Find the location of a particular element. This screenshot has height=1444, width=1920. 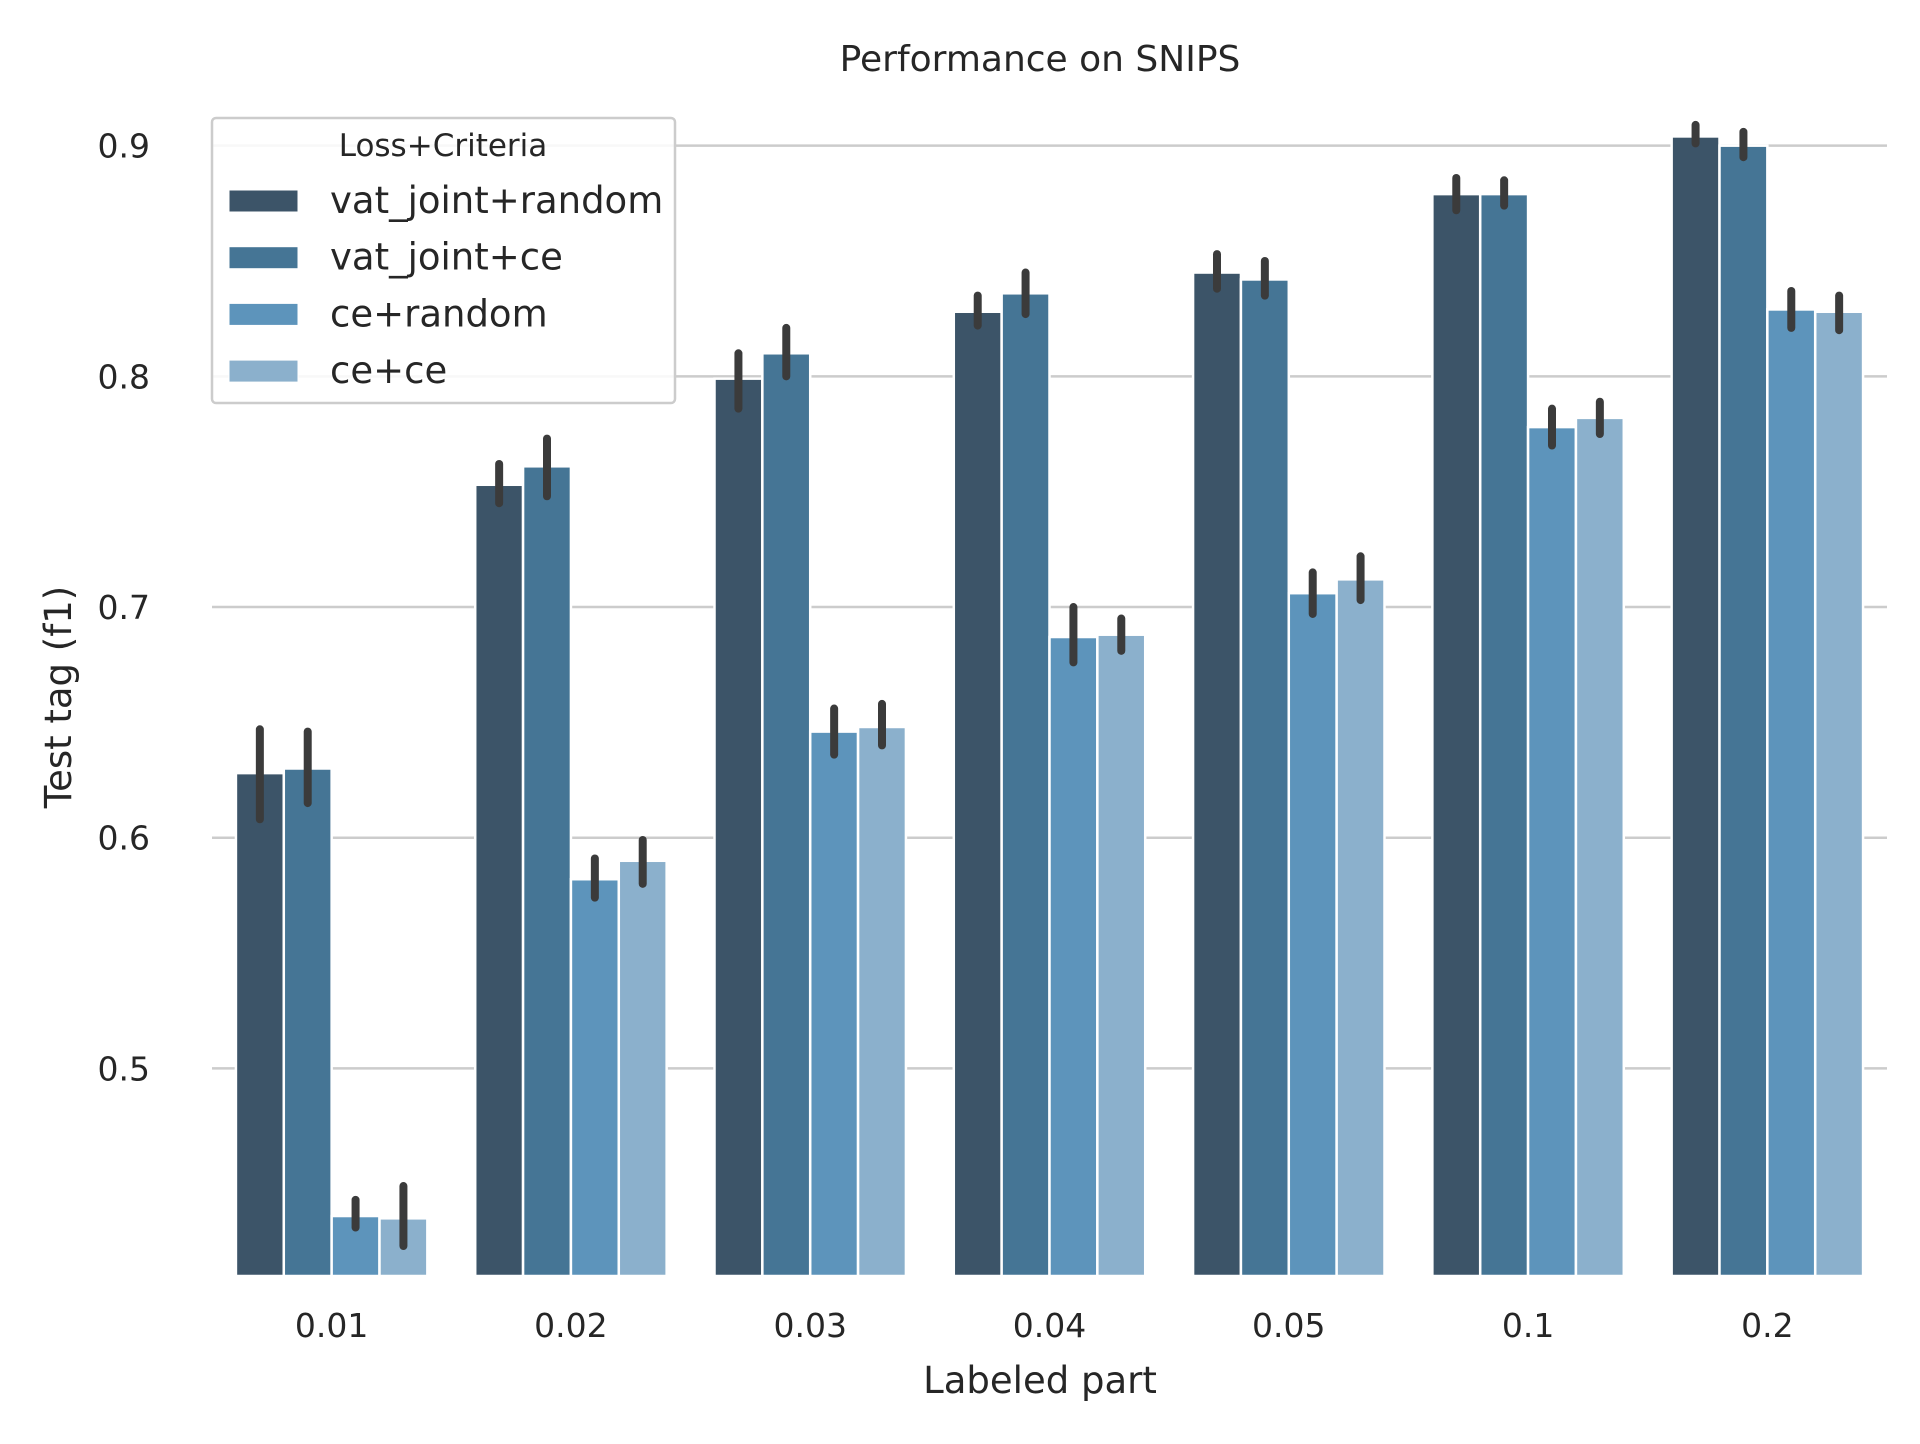

x-tick-label: 0.02 is located at coordinates (570, 1325).